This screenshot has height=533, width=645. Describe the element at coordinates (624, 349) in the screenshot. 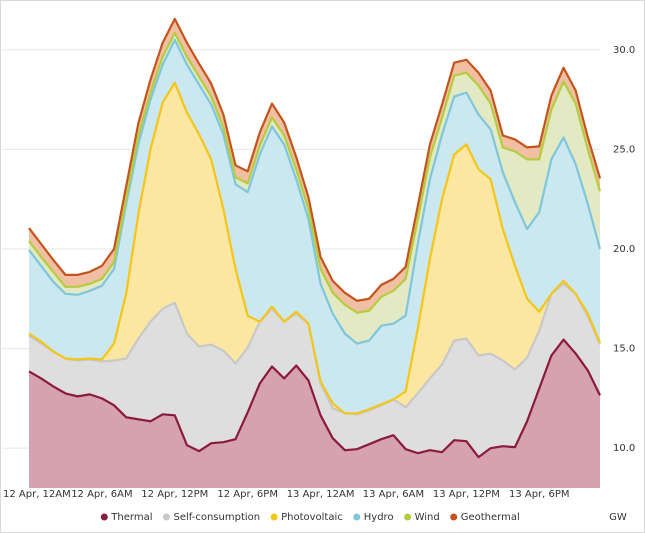

I see `y-tick-label: 15.0` at that location.